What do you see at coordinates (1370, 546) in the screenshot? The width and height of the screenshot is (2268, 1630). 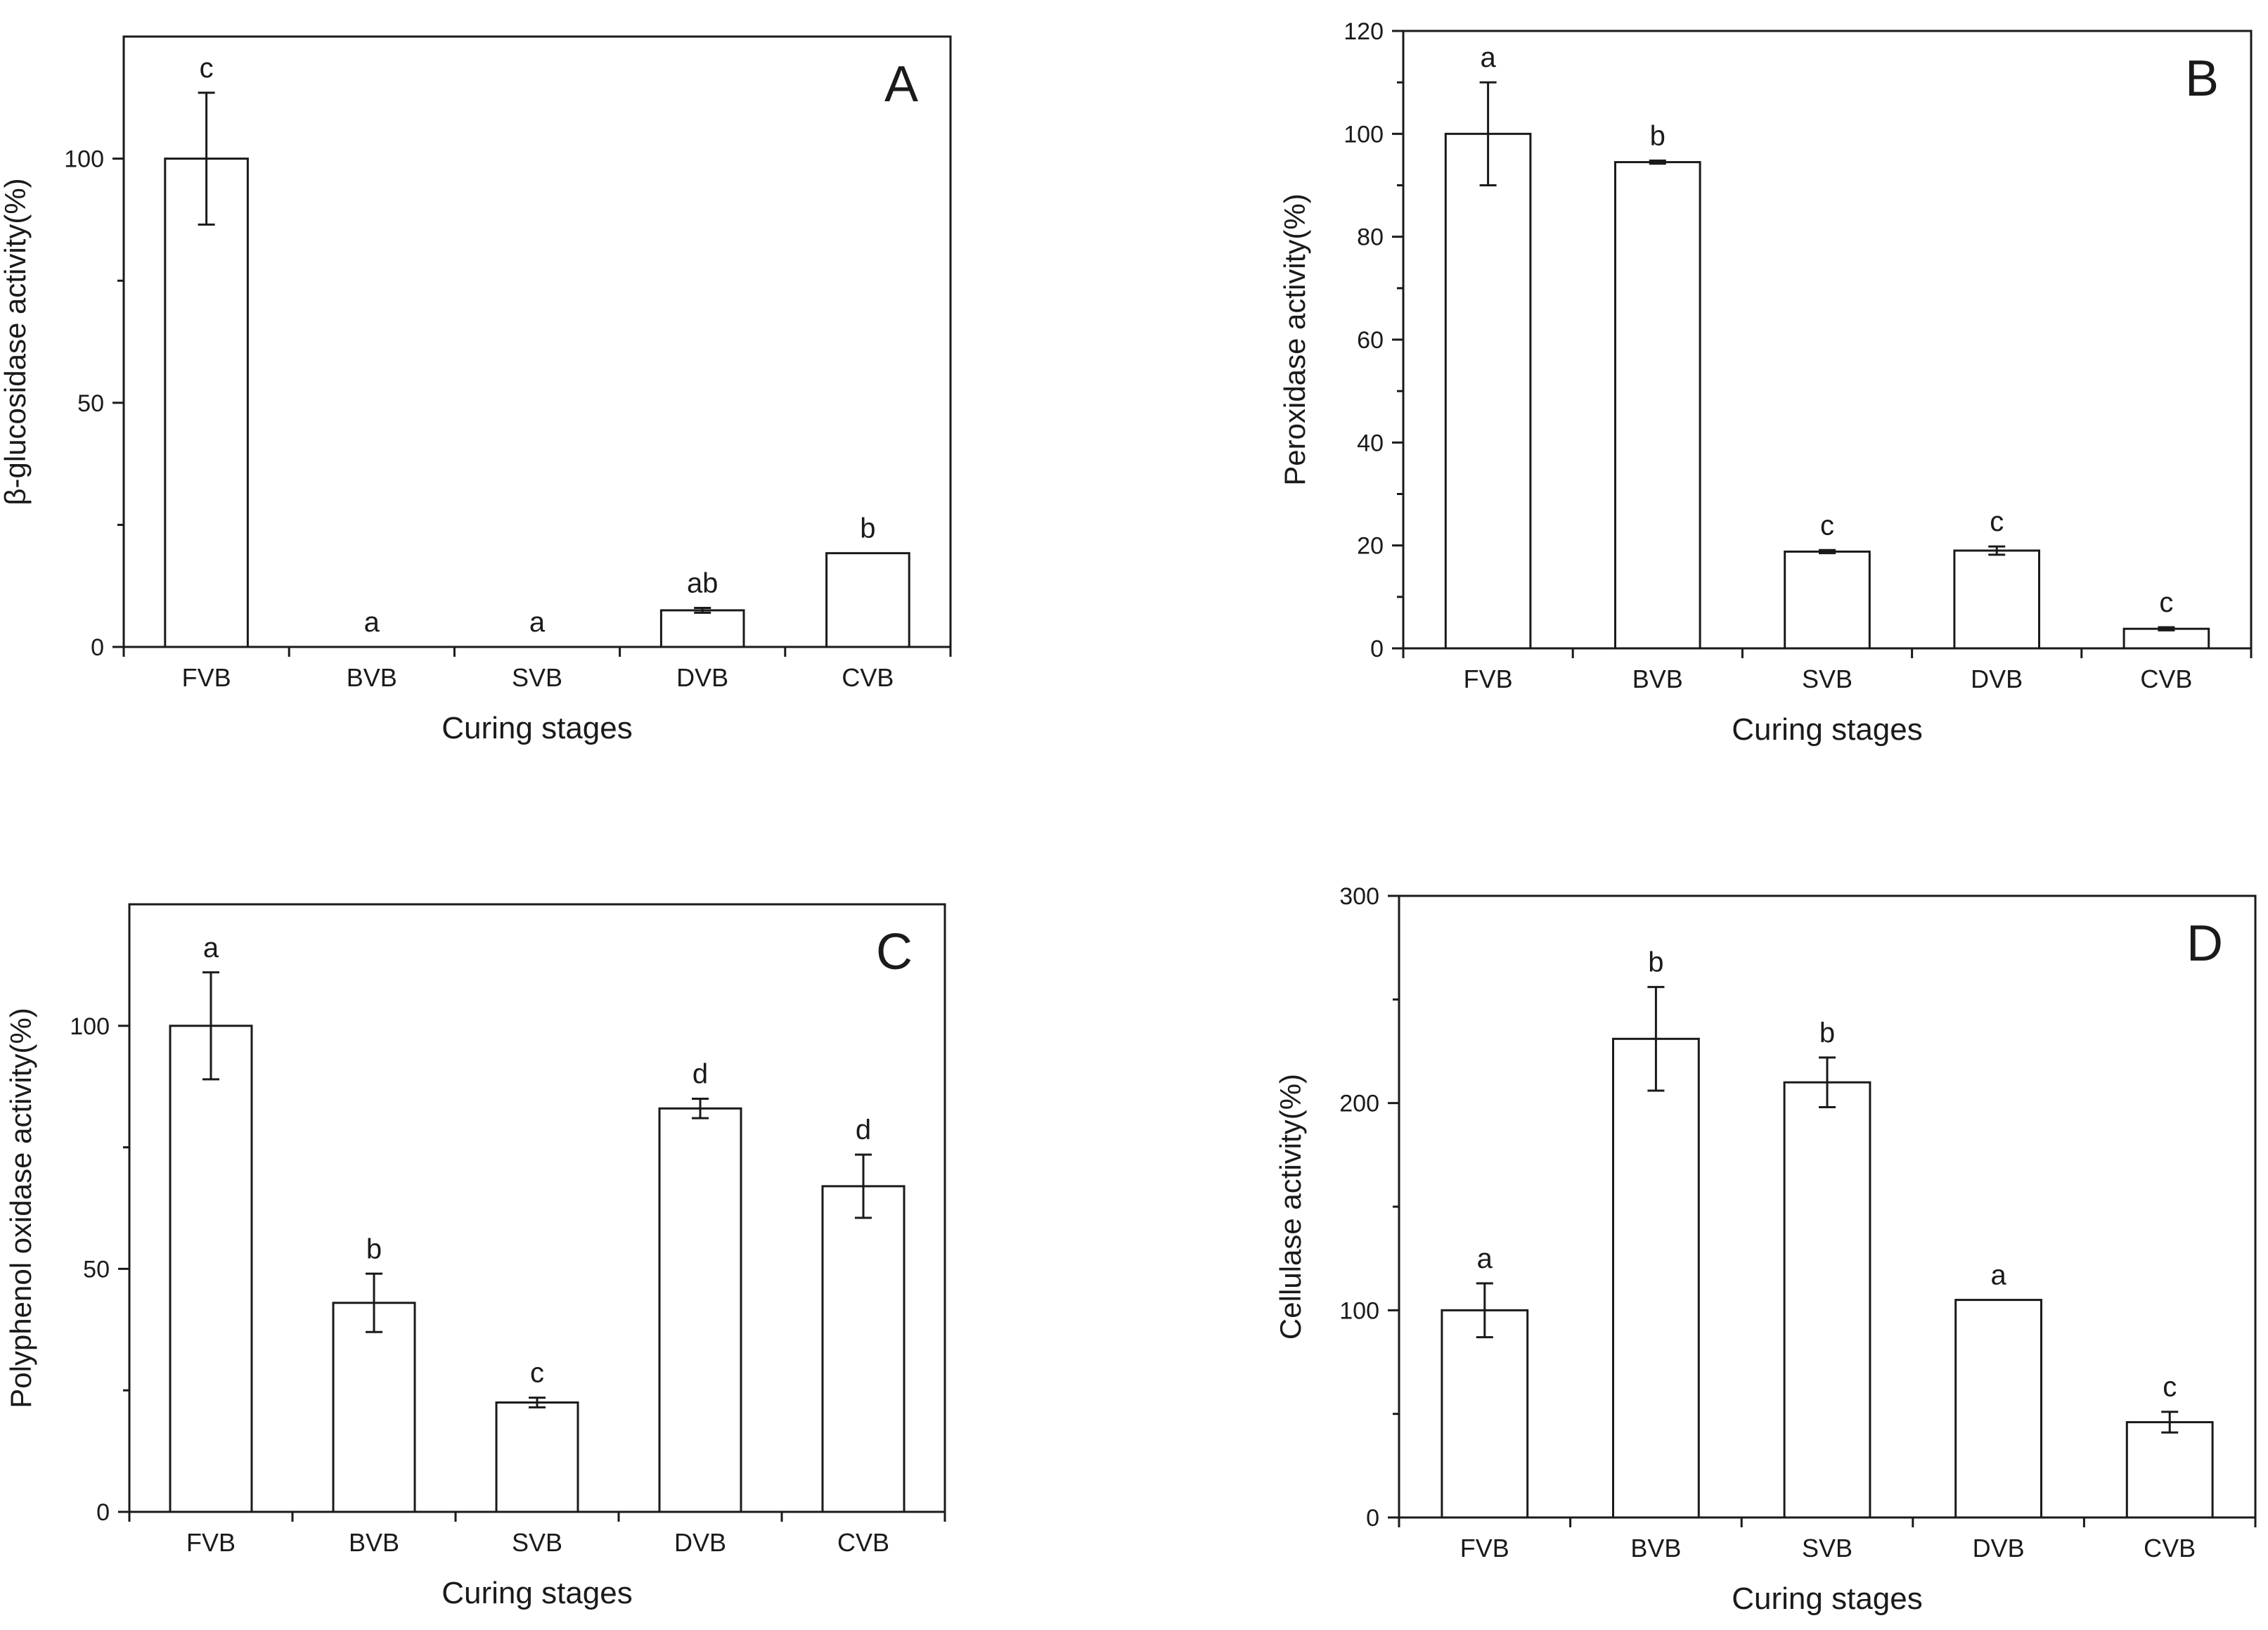 I see `y-tick-label: 20` at bounding box center [1370, 546].